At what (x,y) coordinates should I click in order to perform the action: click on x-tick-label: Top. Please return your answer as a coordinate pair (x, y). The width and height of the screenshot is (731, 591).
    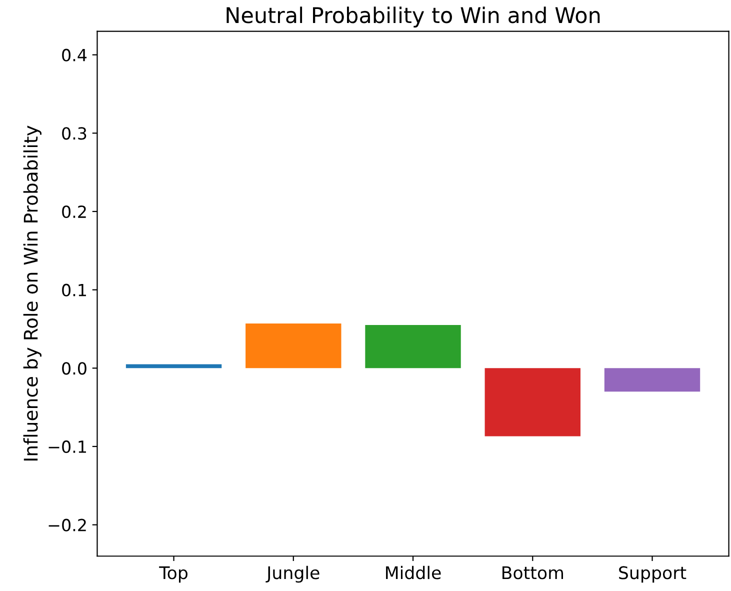
    Looking at the image, I should click on (173, 574).